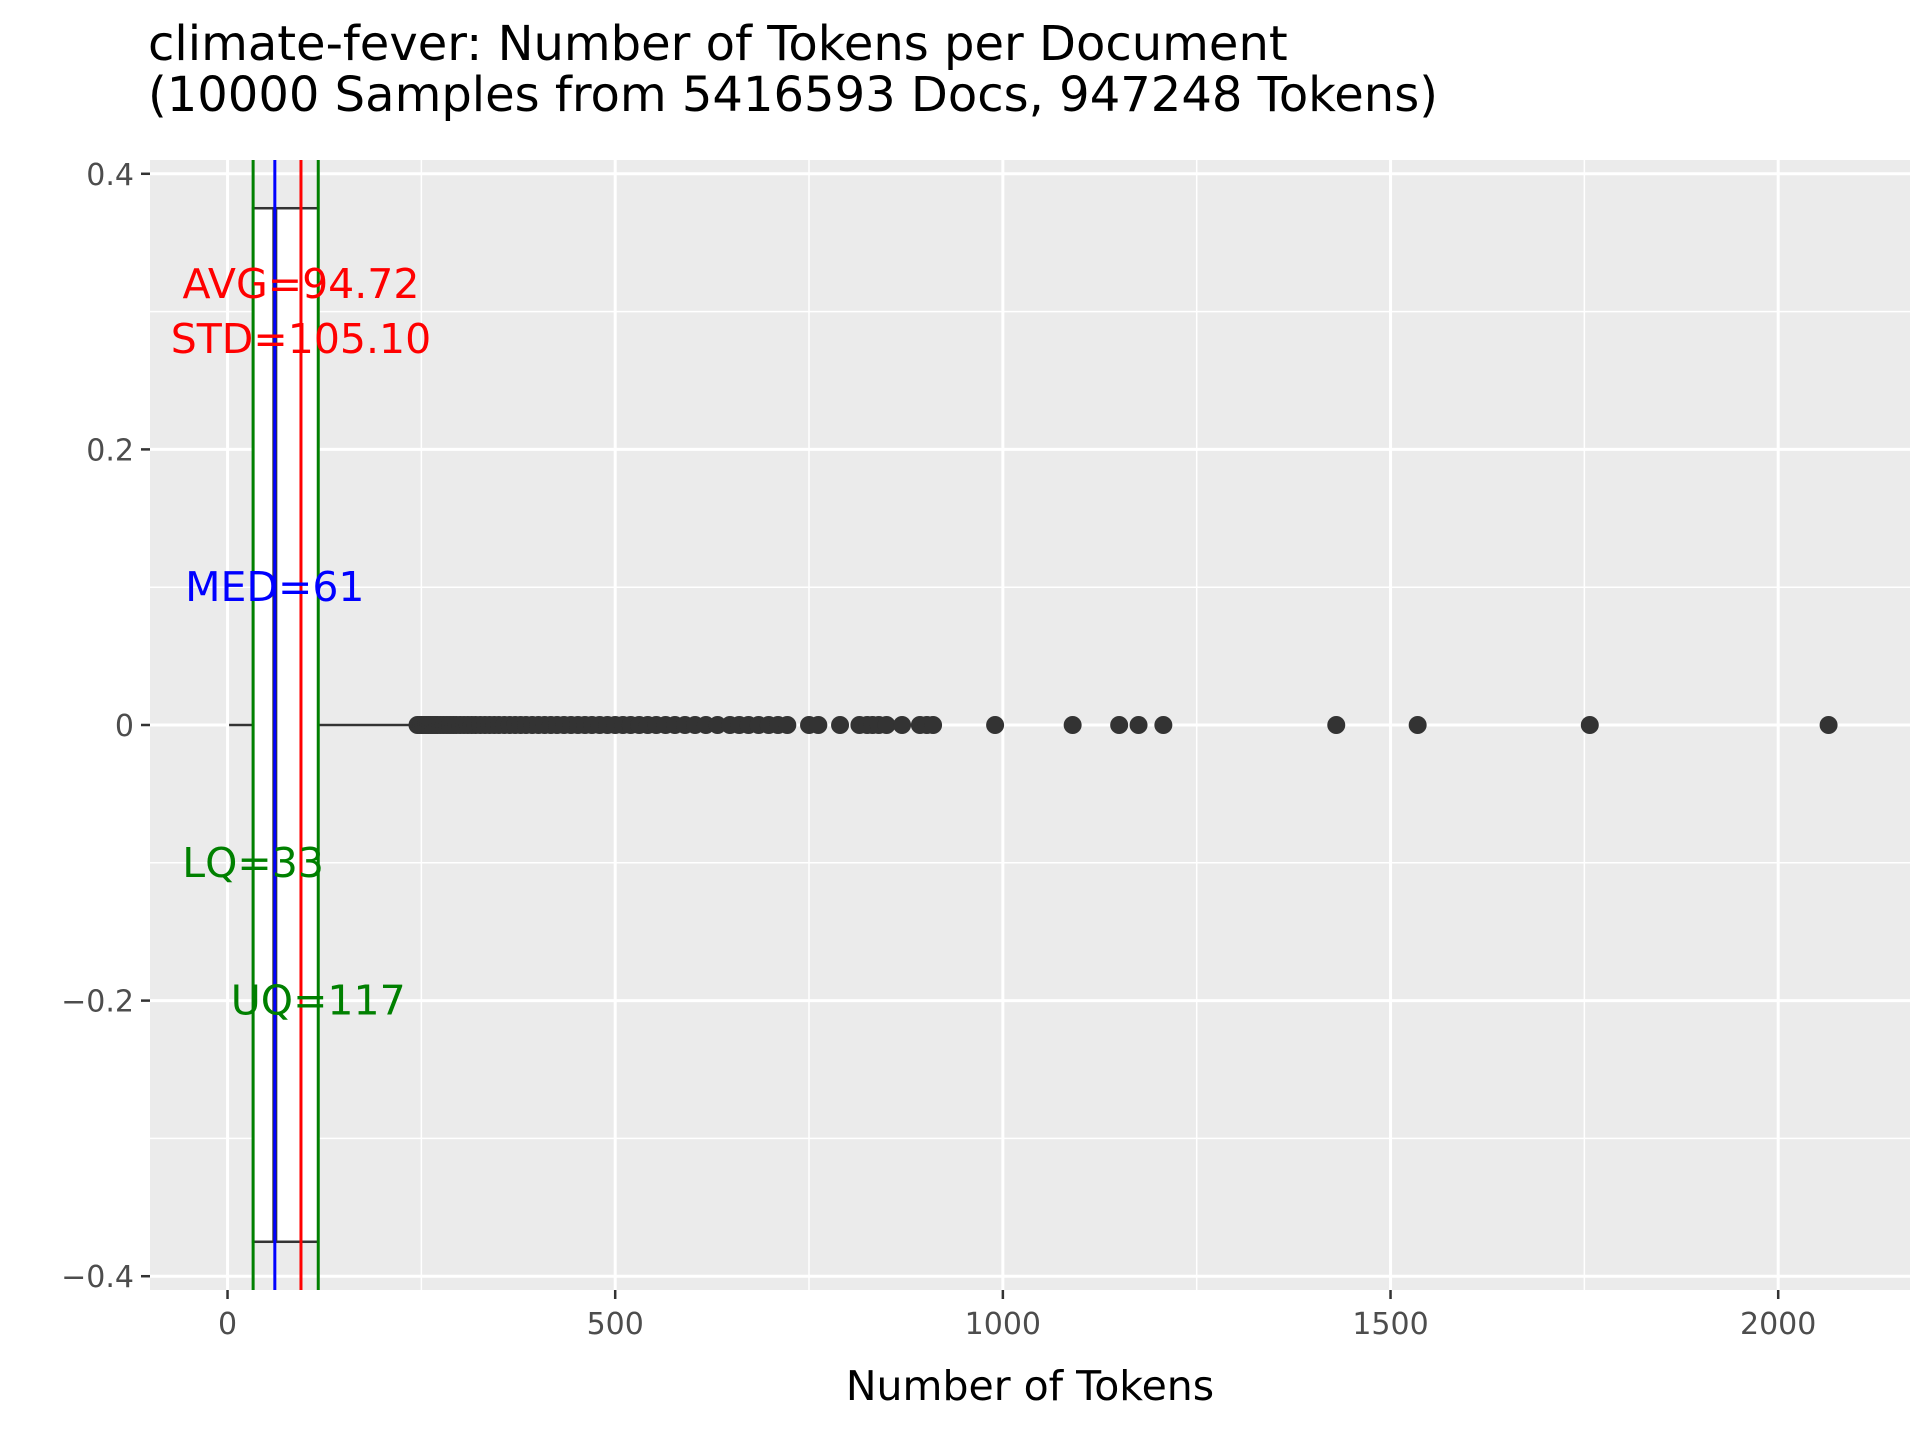  What do you see at coordinates (110, 450) in the screenshot?
I see `y-tick-label: 0.2` at bounding box center [110, 450].